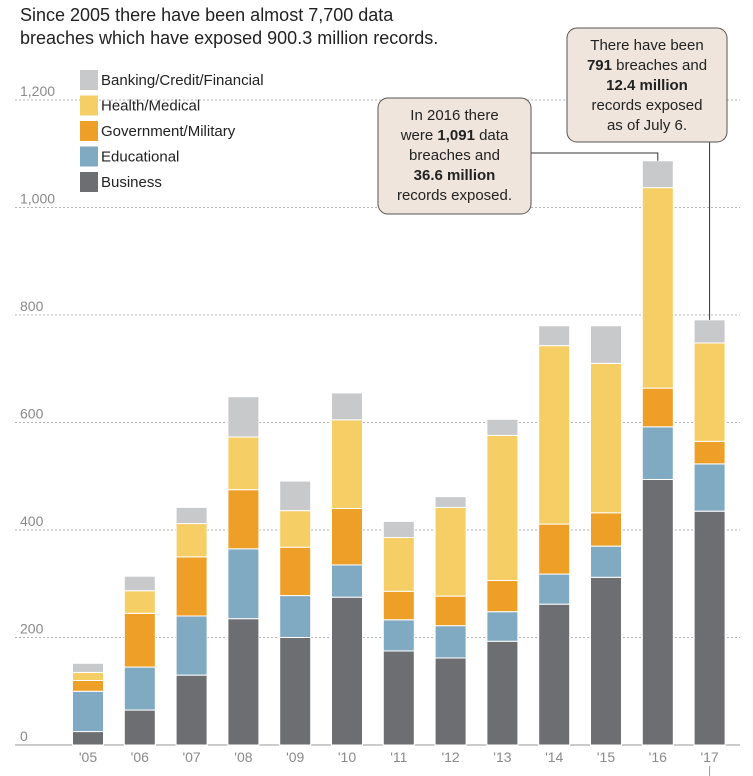  Describe the element at coordinates (88, 757) in the screenshot. I see `x-tick-label-0: '05` at that location.